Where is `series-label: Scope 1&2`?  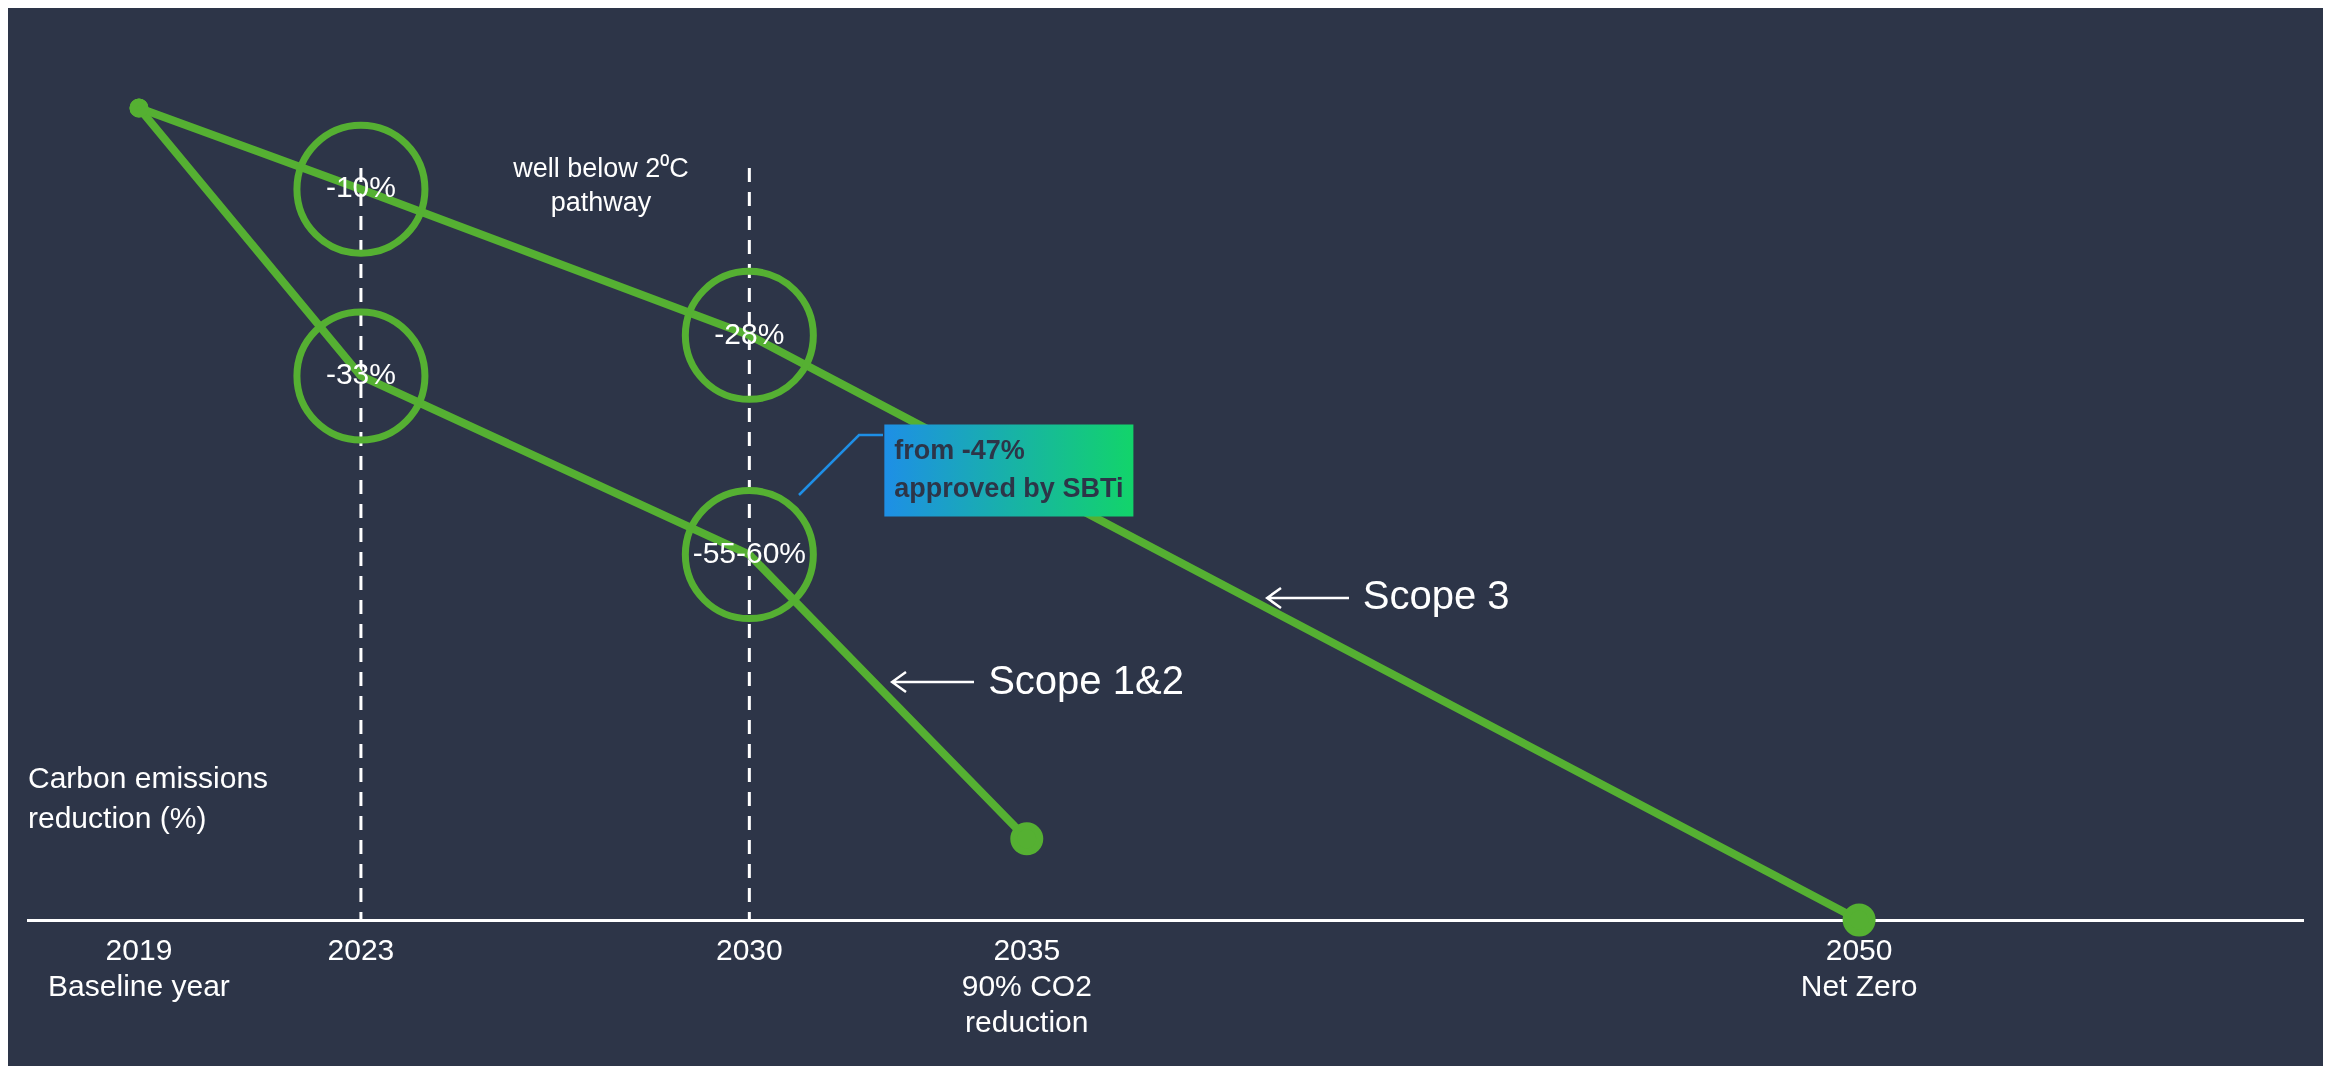 series-label: Scope 1&2 is located at coordinates (1086, 679).